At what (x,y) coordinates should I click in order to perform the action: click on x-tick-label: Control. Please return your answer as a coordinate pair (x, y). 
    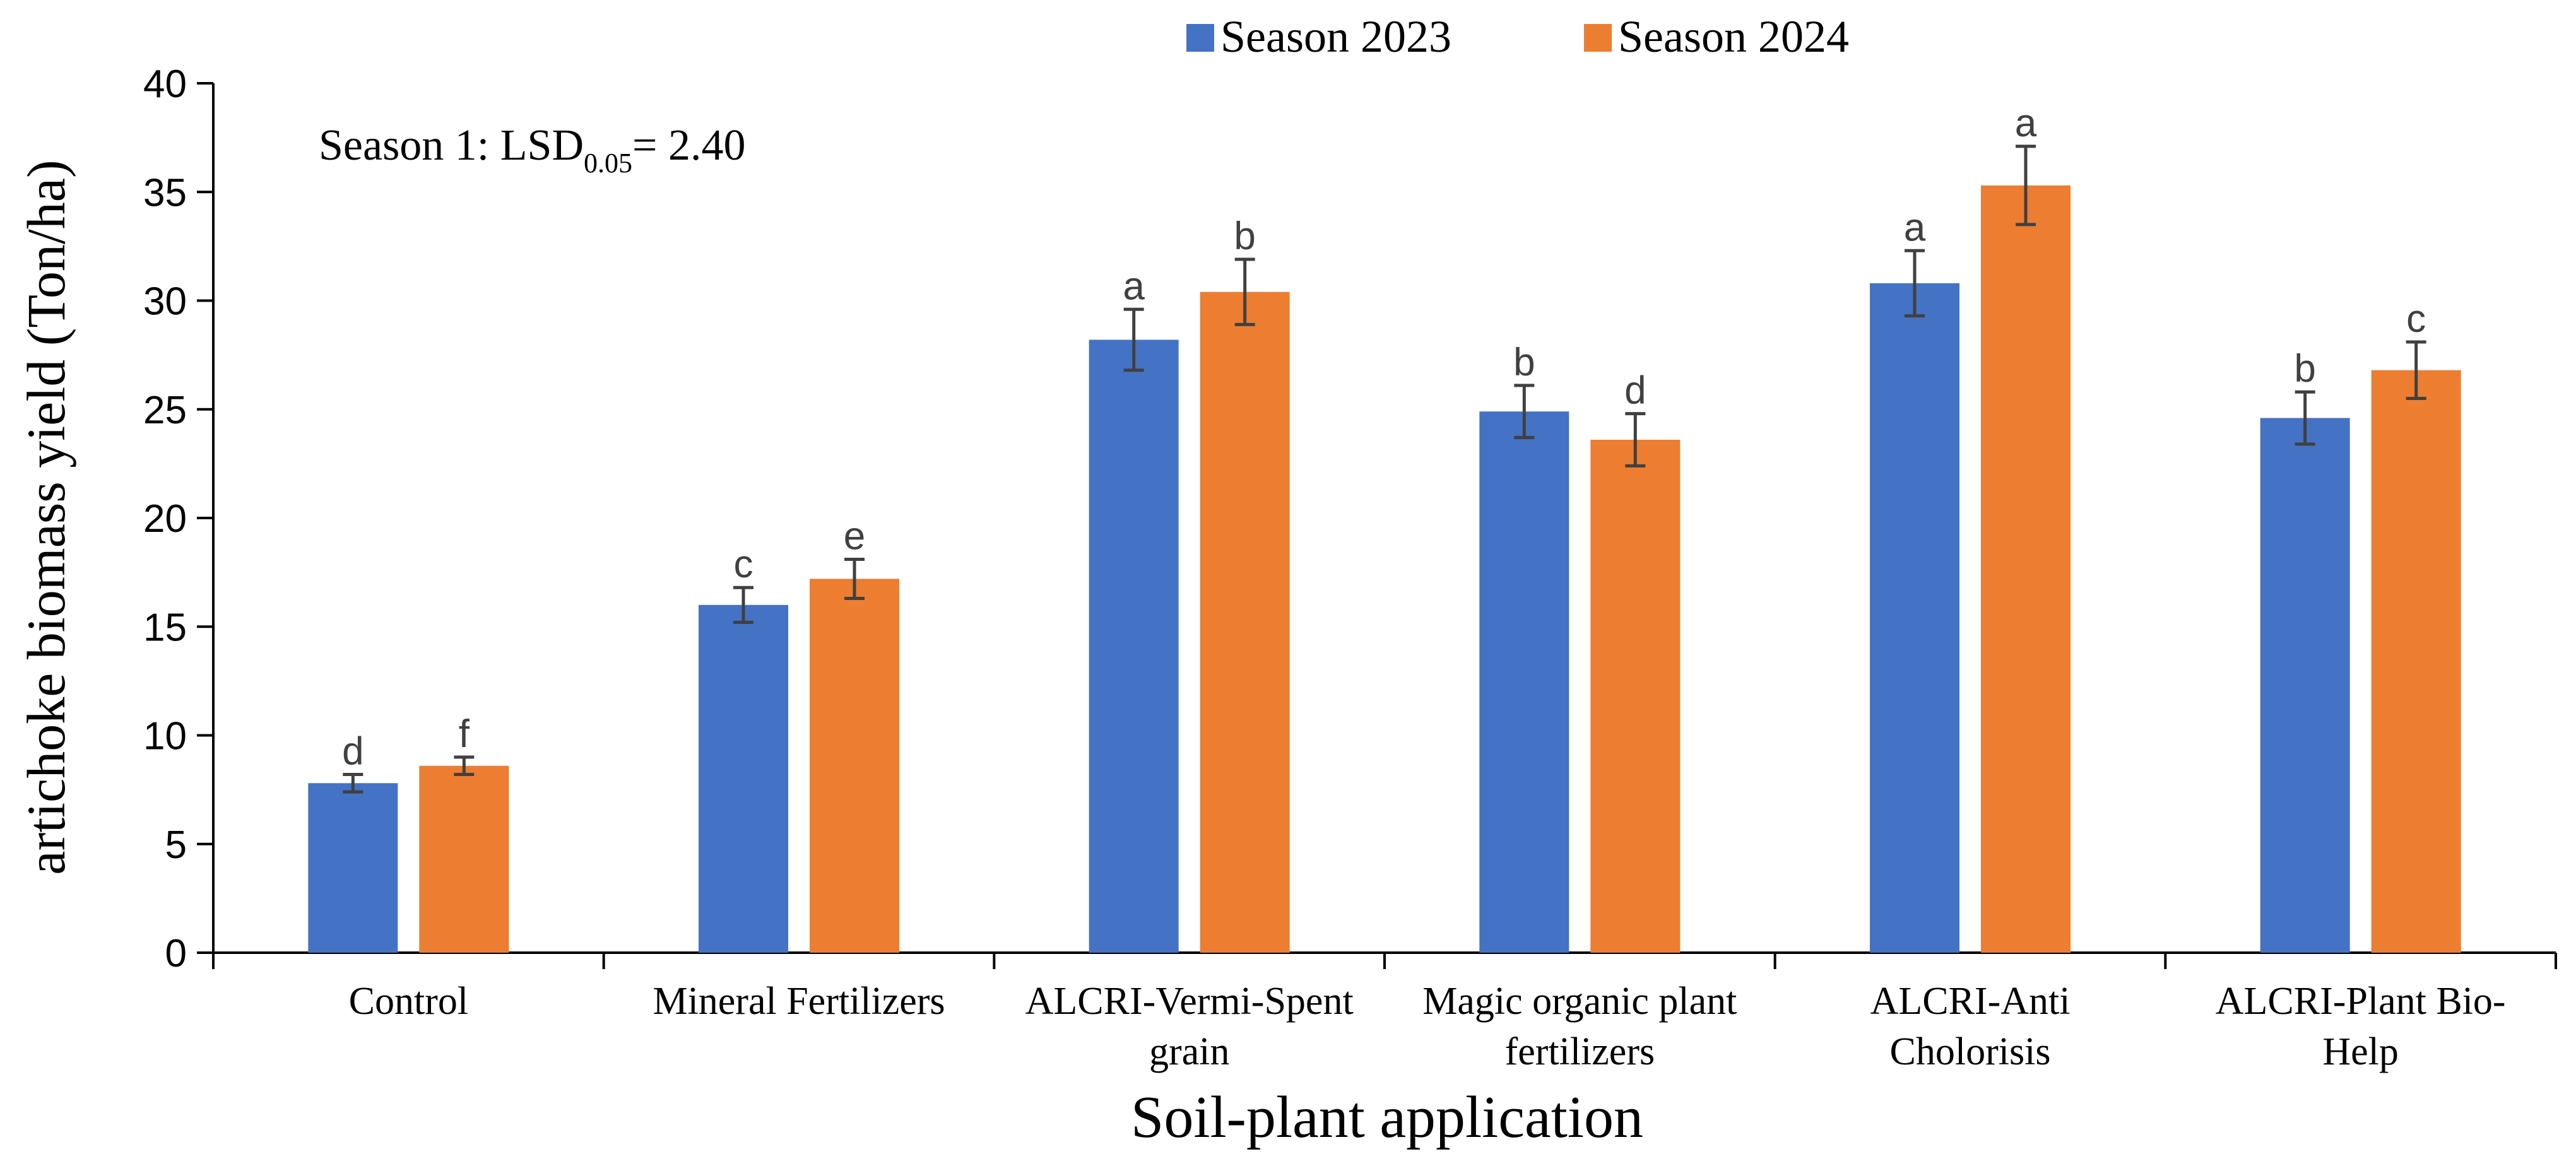
    Looking at the image, I should click on (409, 1002).